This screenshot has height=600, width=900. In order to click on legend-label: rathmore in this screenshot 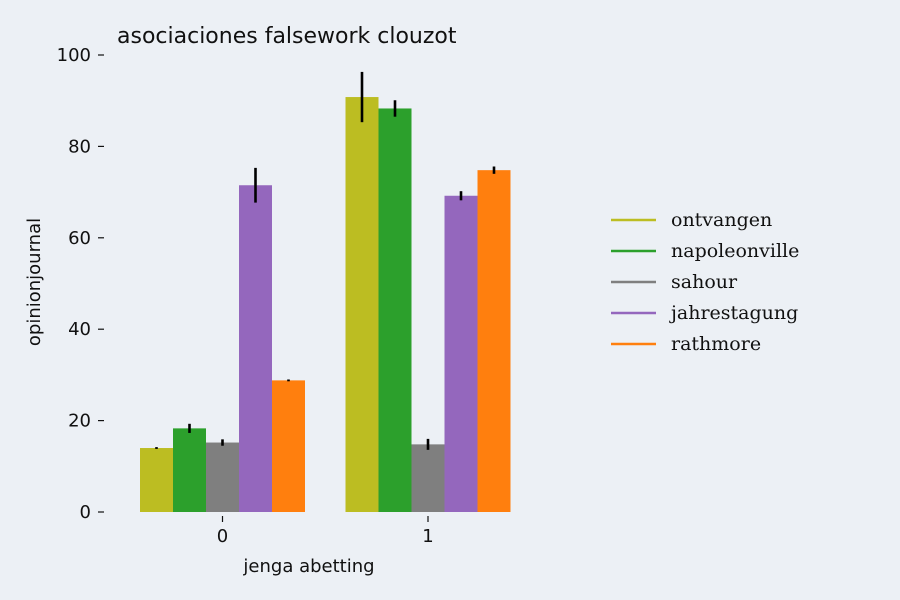, I will do `click(716, 344)`.